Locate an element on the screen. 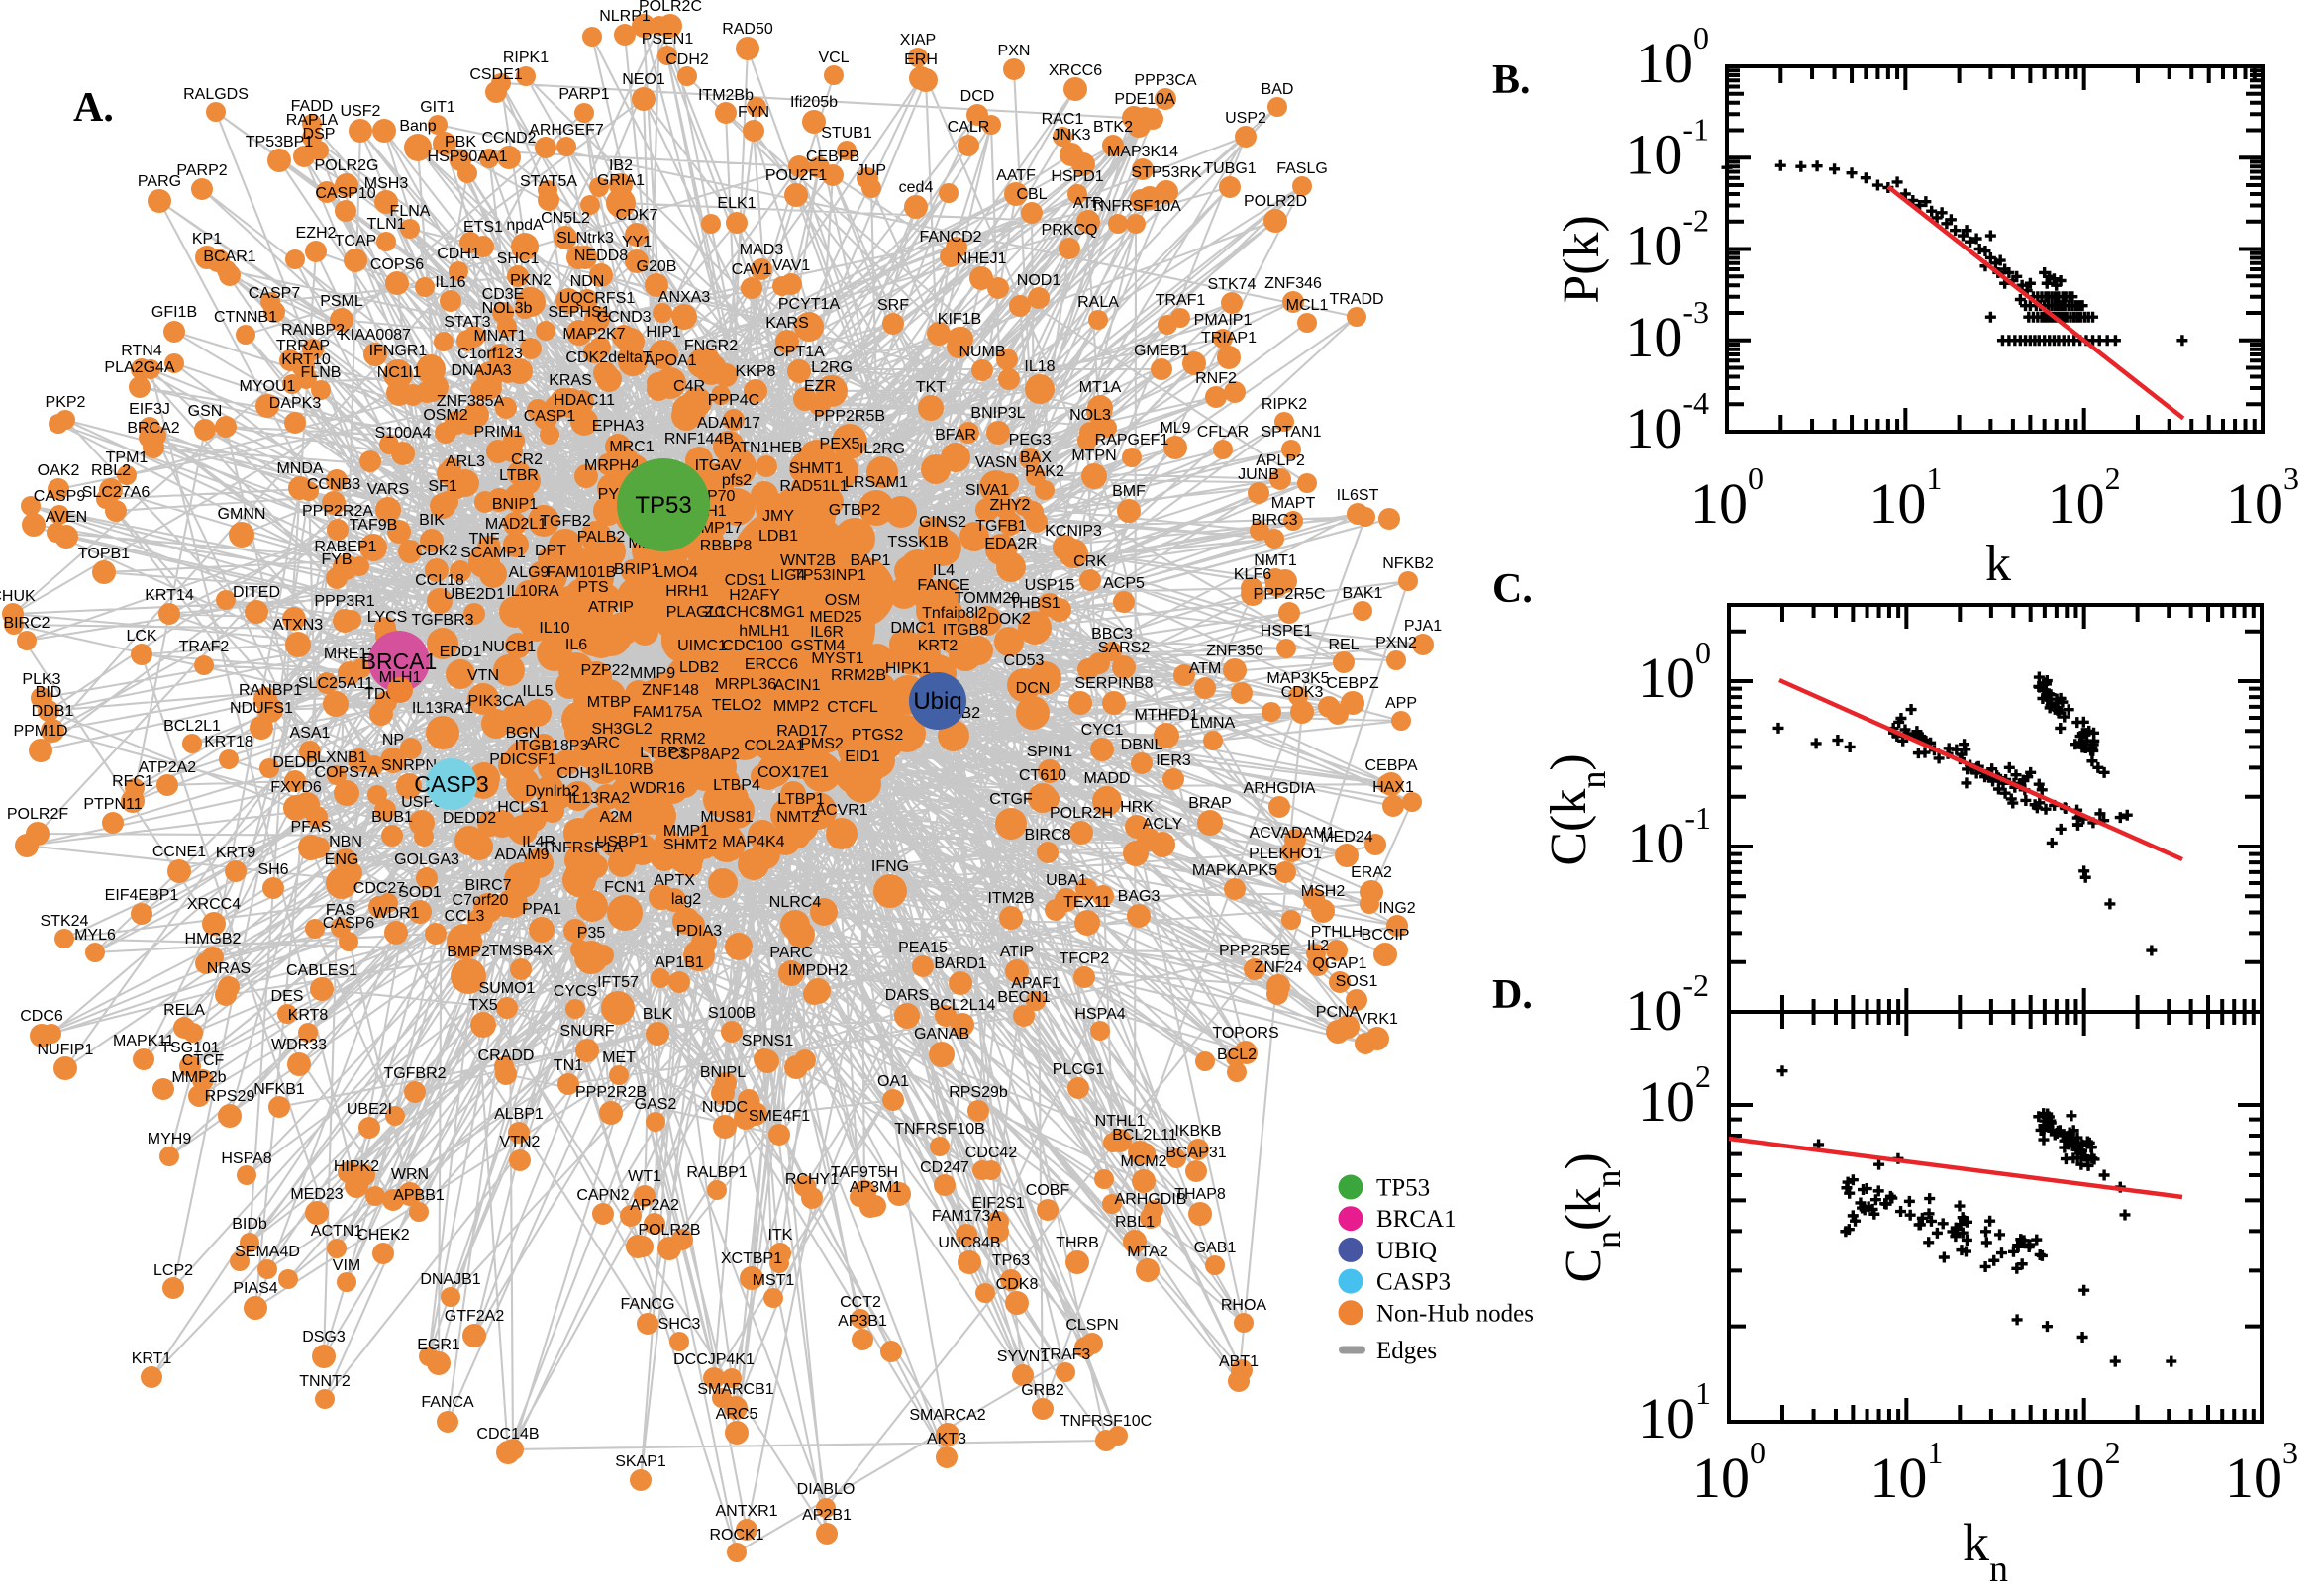 The width and height of the screenshot is (2323, 1596). svg-text: BCCIP is located at coordinates (1386, 935).